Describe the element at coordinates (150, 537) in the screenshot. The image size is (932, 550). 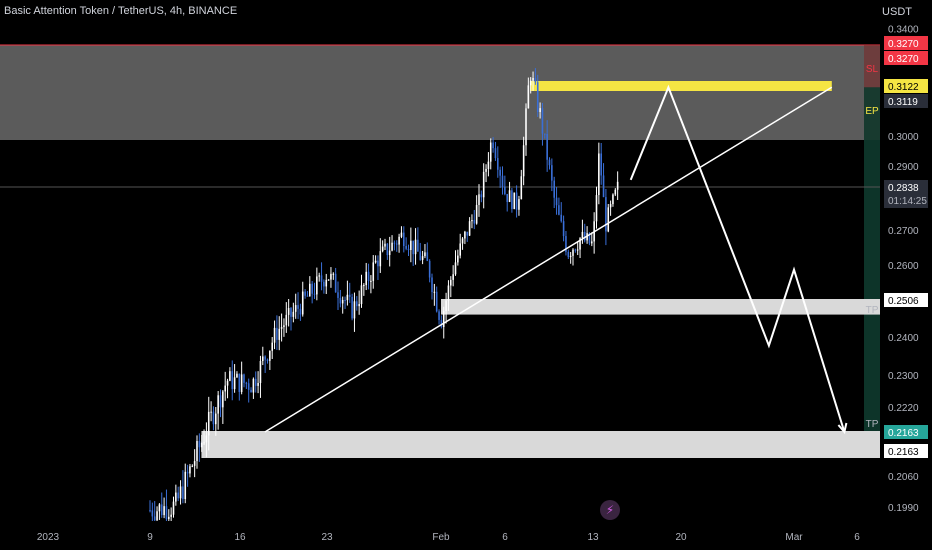
I see `x-tick-label: 9` at that location.